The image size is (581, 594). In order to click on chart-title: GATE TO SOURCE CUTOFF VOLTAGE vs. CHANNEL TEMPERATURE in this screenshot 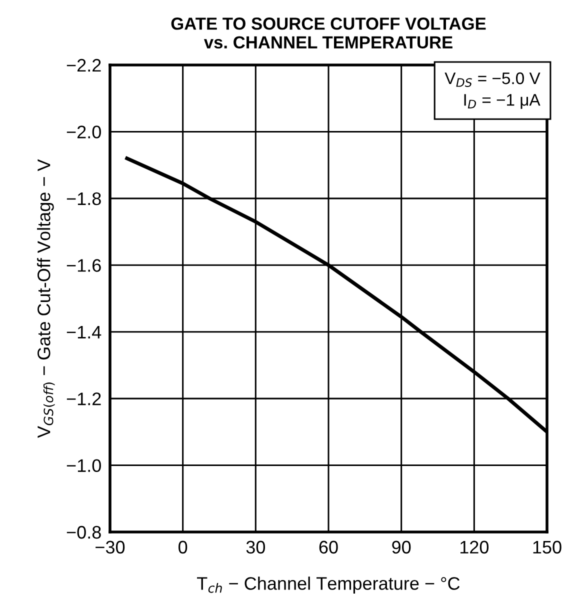, I will do `click(328, 33)`.